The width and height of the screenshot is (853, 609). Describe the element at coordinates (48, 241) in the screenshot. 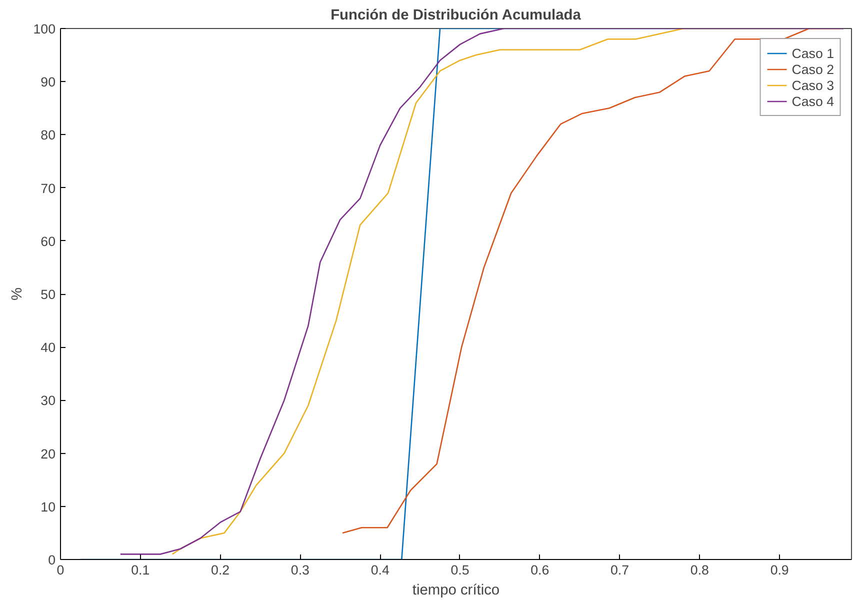

I see `y-tick-label: 60` at that location.